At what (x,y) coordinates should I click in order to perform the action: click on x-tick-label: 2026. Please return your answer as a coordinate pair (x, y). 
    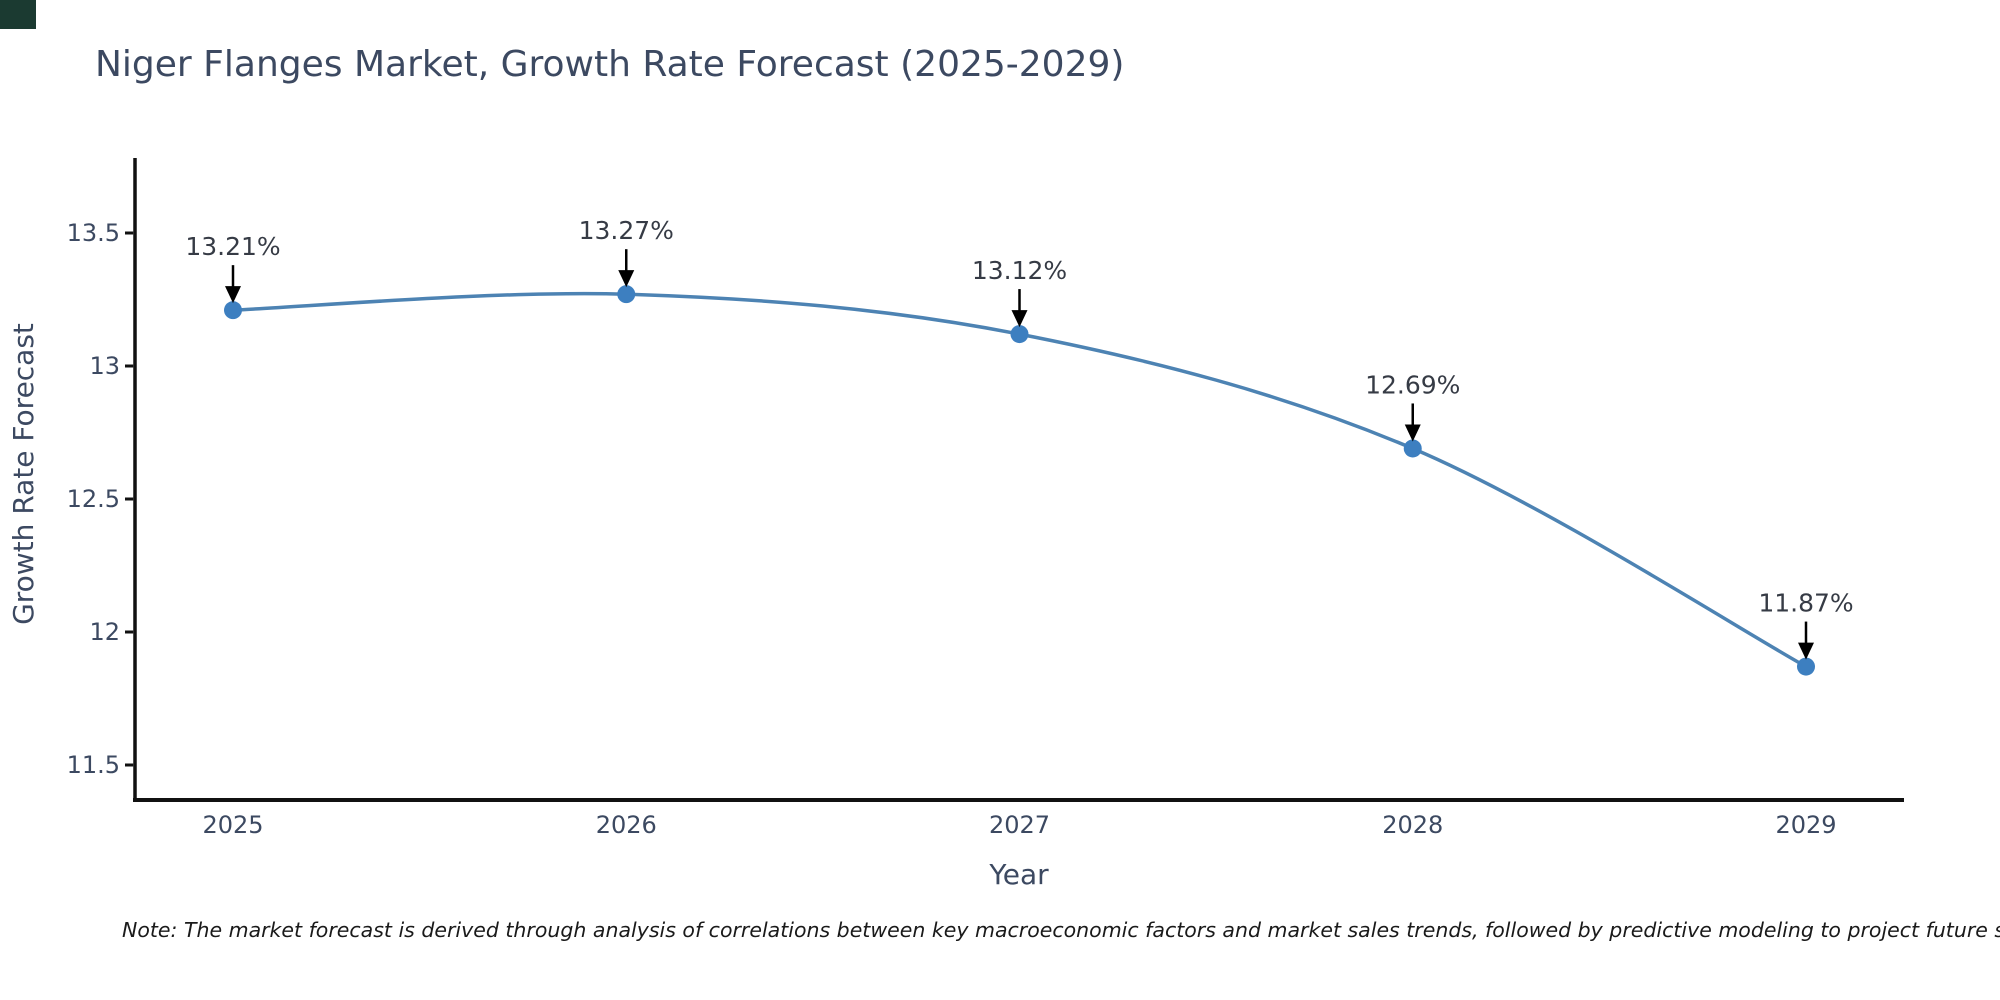
    Looking at the image, I should click on (626, 825).